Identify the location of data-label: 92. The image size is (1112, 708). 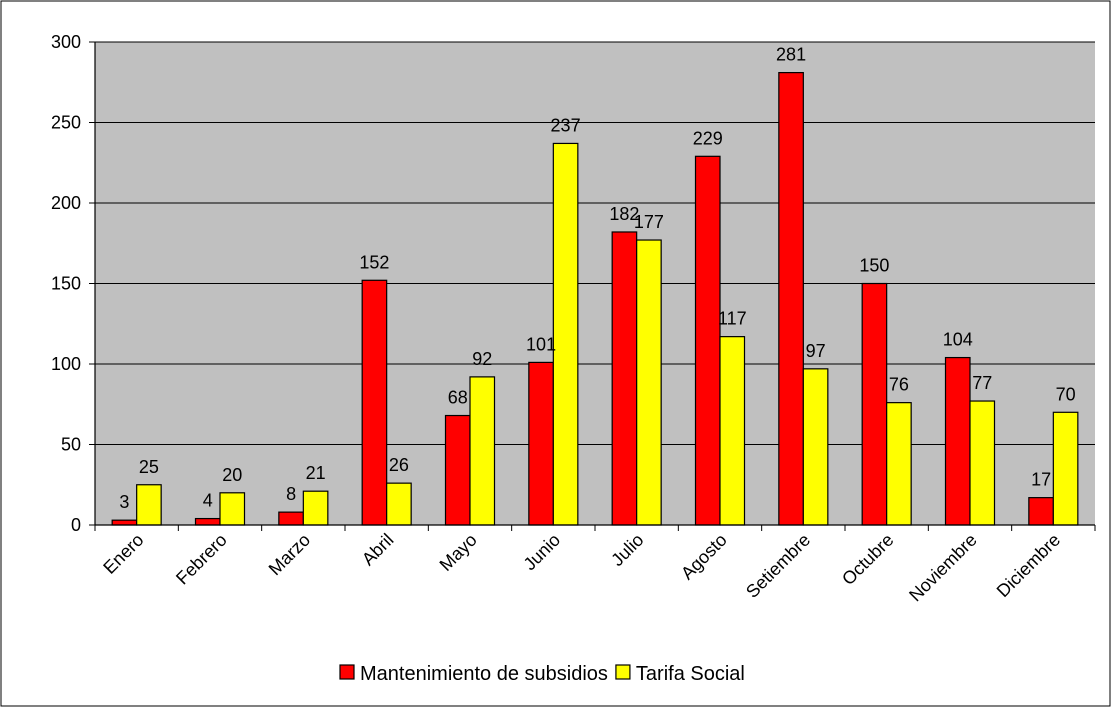
(482, 359).